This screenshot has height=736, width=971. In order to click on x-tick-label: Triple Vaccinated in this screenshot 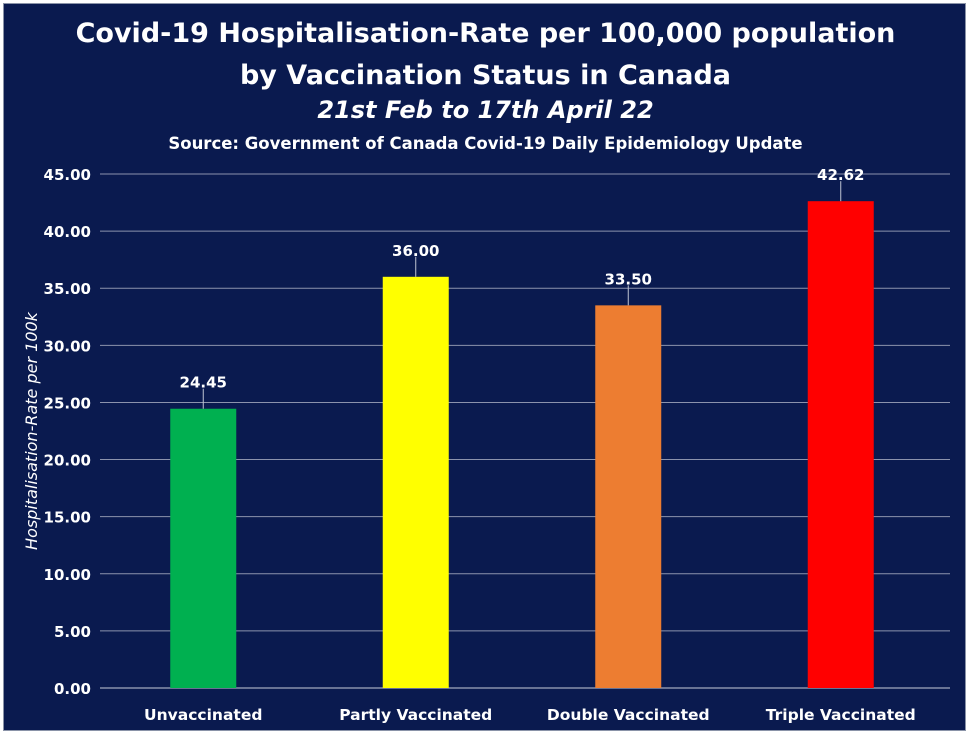, I will do `click(841, 715)`.